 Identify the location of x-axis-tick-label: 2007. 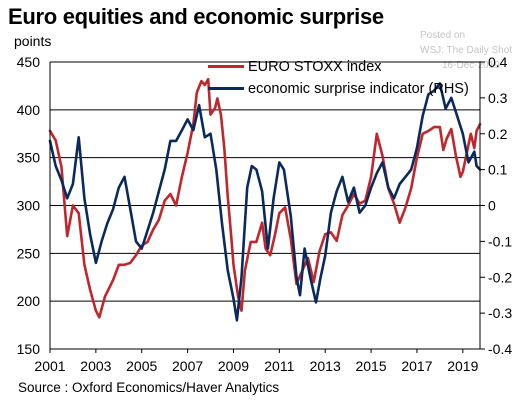
(187, 366).